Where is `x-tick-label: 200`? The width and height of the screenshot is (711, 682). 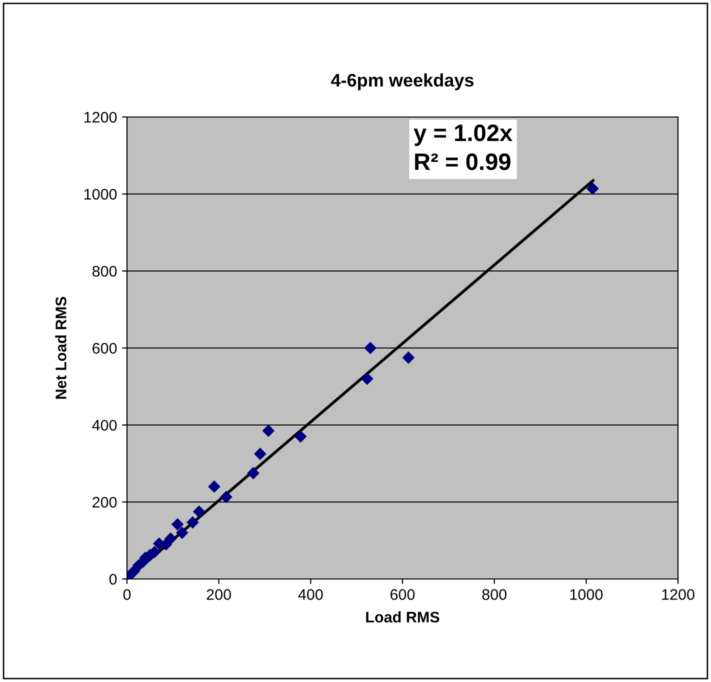
x-tick-label: 200 is located at coordinates (218, 594).